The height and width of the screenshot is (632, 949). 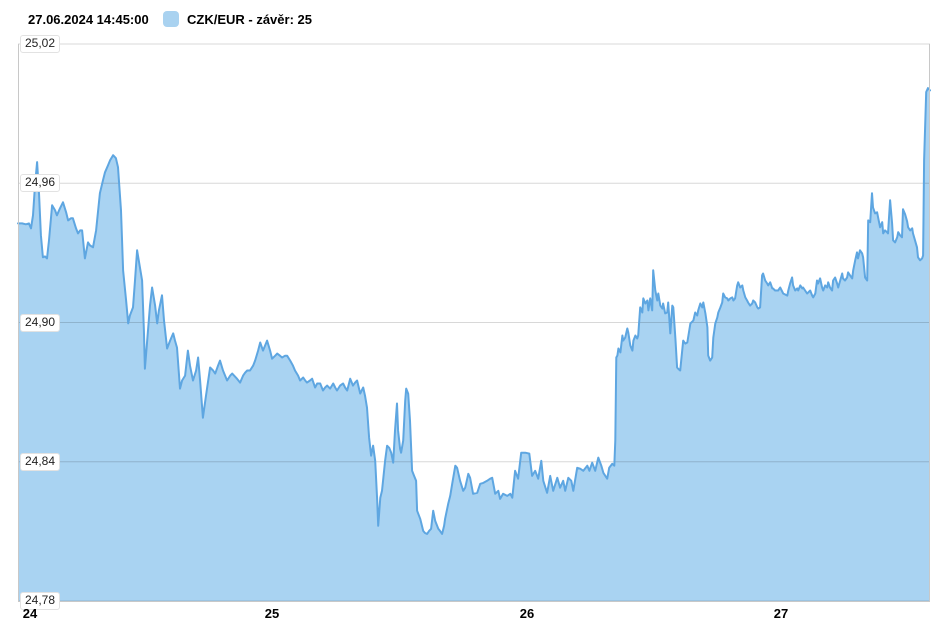 I want to click on x-tick-label: 27, so click(x=781, y=613).